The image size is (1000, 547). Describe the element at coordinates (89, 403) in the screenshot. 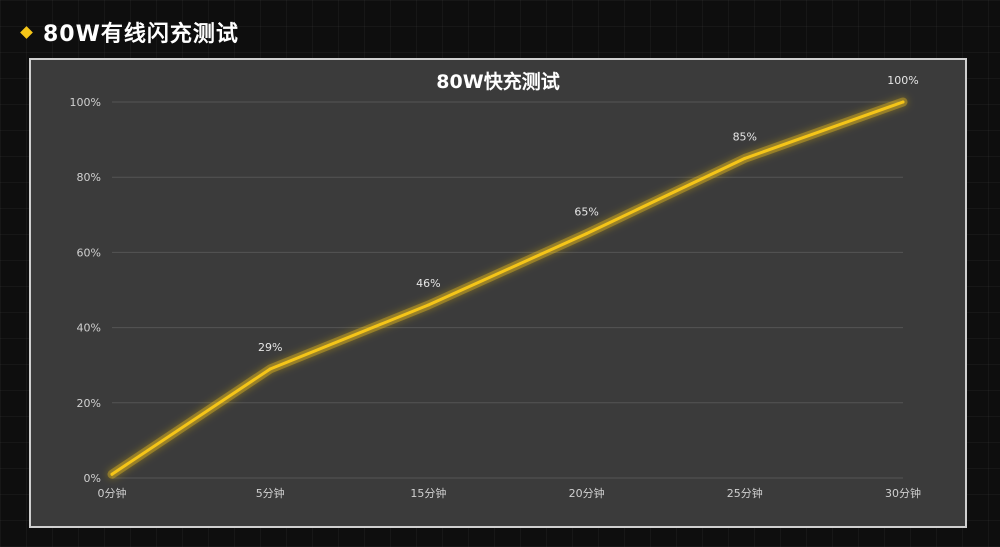

I see `y-tick-label: 20%` at that location.